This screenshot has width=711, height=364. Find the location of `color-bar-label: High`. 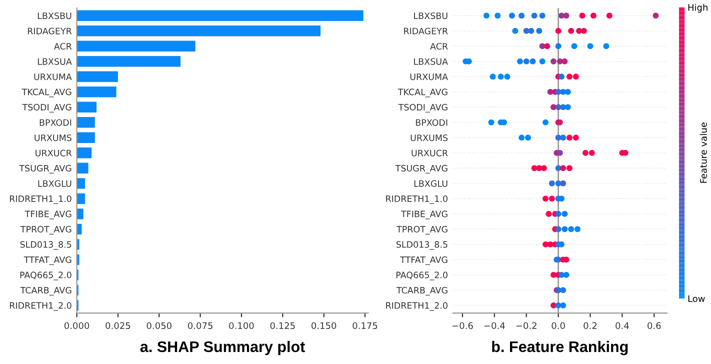

color-bar-label: High is located at coordinates (698, 8).